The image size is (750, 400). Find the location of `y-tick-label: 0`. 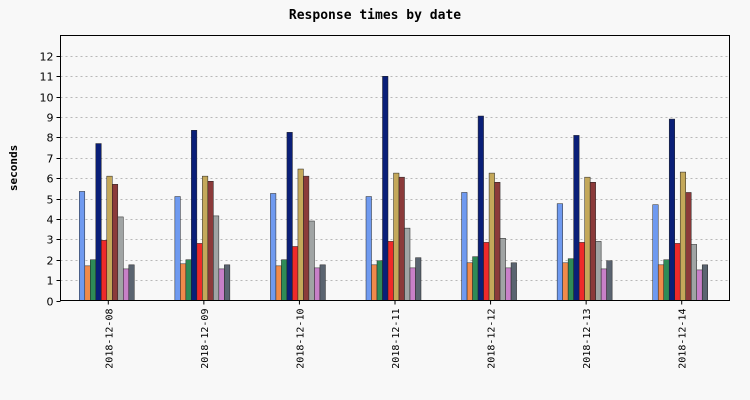

y-tick-label: 0 is located at coordinates (50, 302).